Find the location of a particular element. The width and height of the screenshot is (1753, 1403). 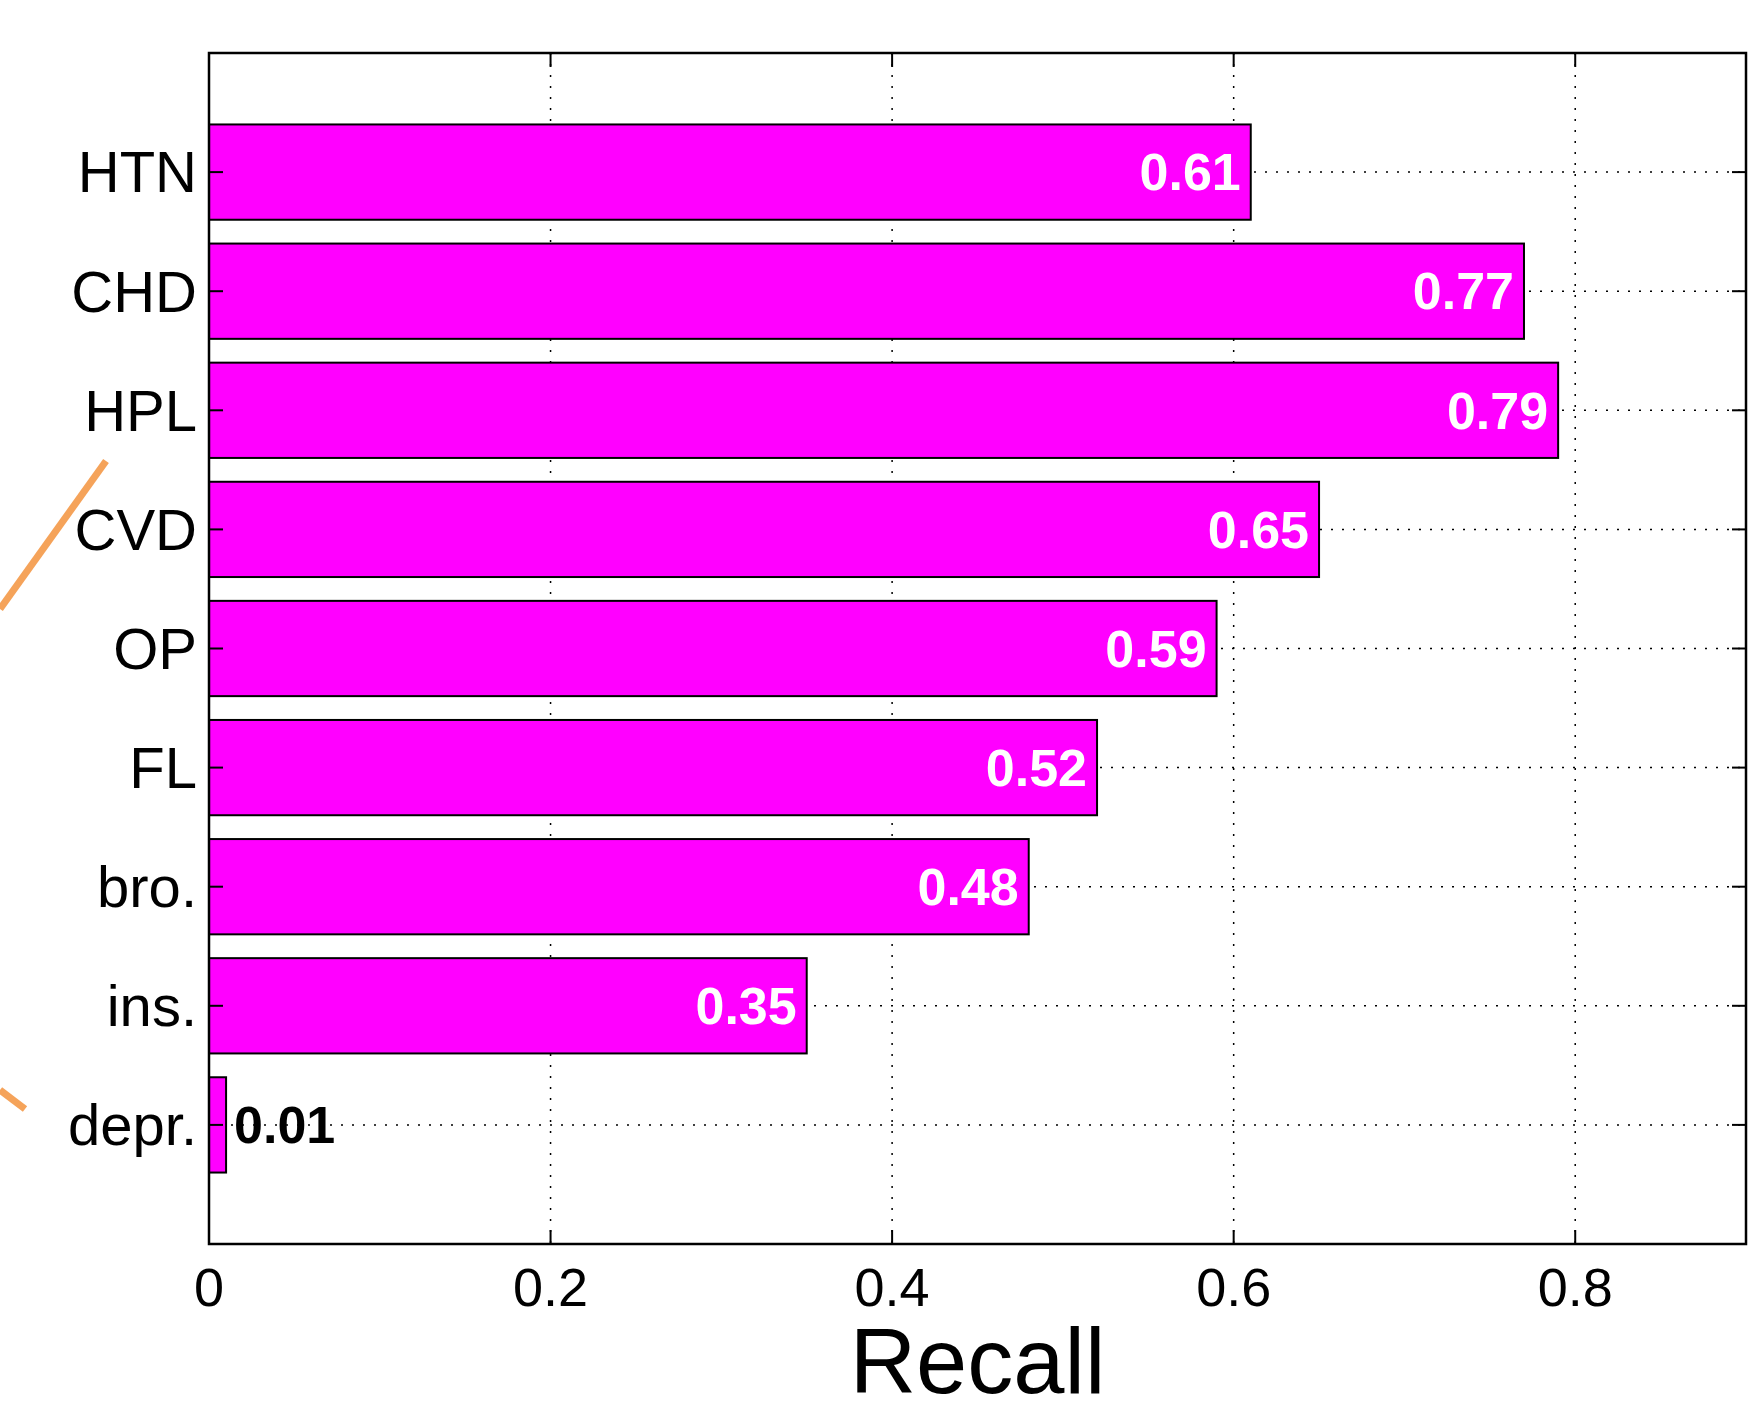

data-label: 0.35 is located at coordinates (746, 1006).